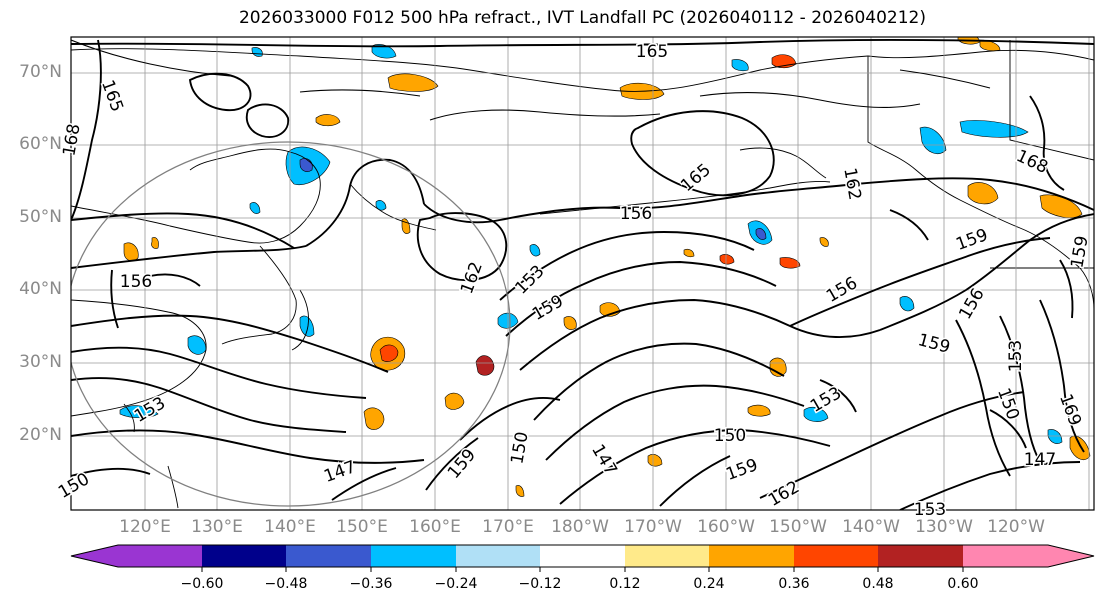 This screenshot has height=604, width=1105. I want to click on colorbar, so click(582, 558).